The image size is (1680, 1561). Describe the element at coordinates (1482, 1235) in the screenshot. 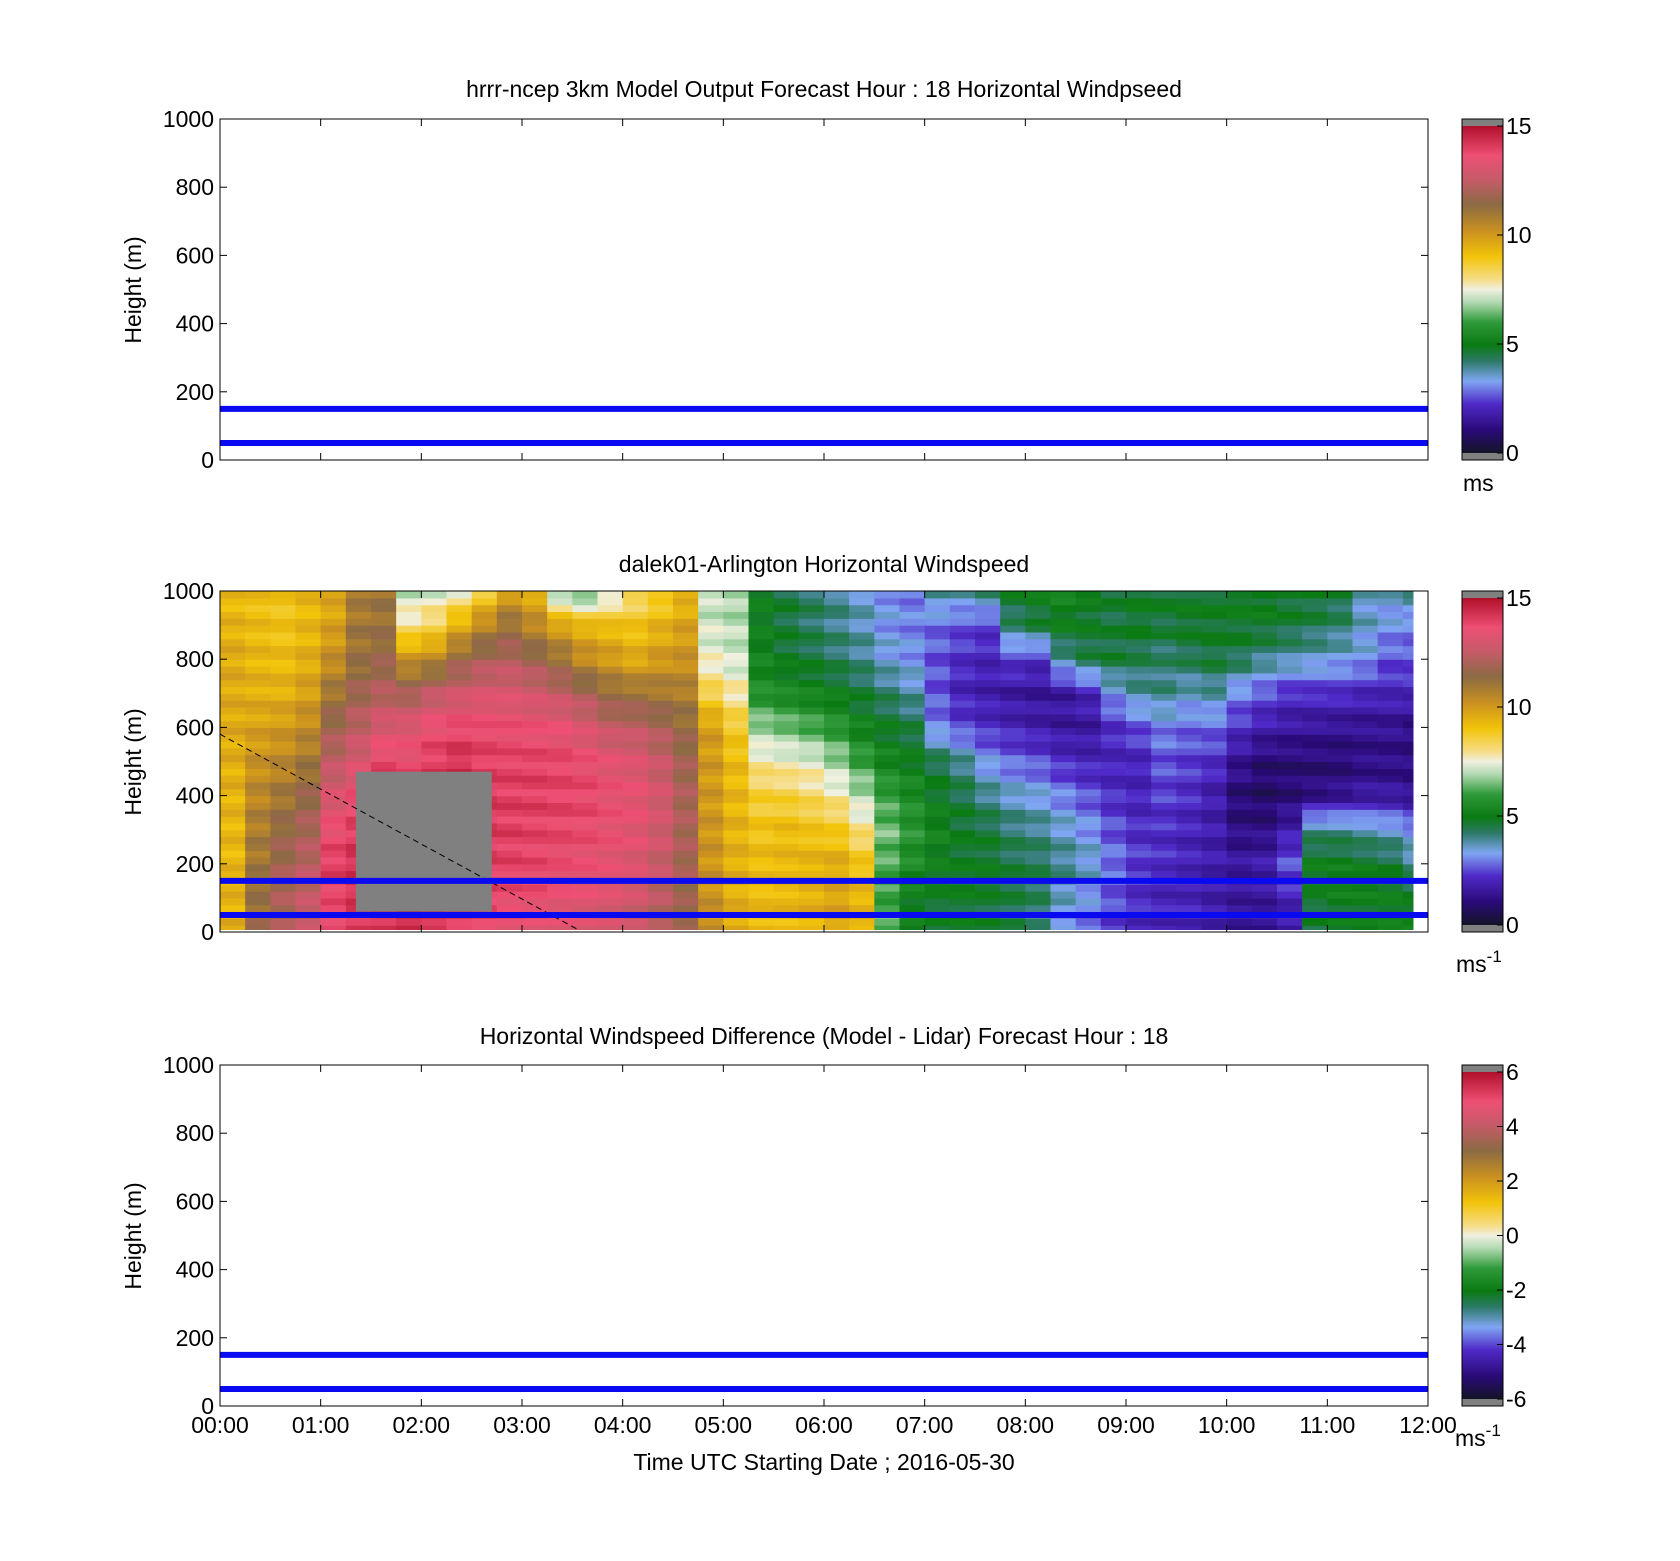

I see `panel-3-colorbar-ramp` at that location.